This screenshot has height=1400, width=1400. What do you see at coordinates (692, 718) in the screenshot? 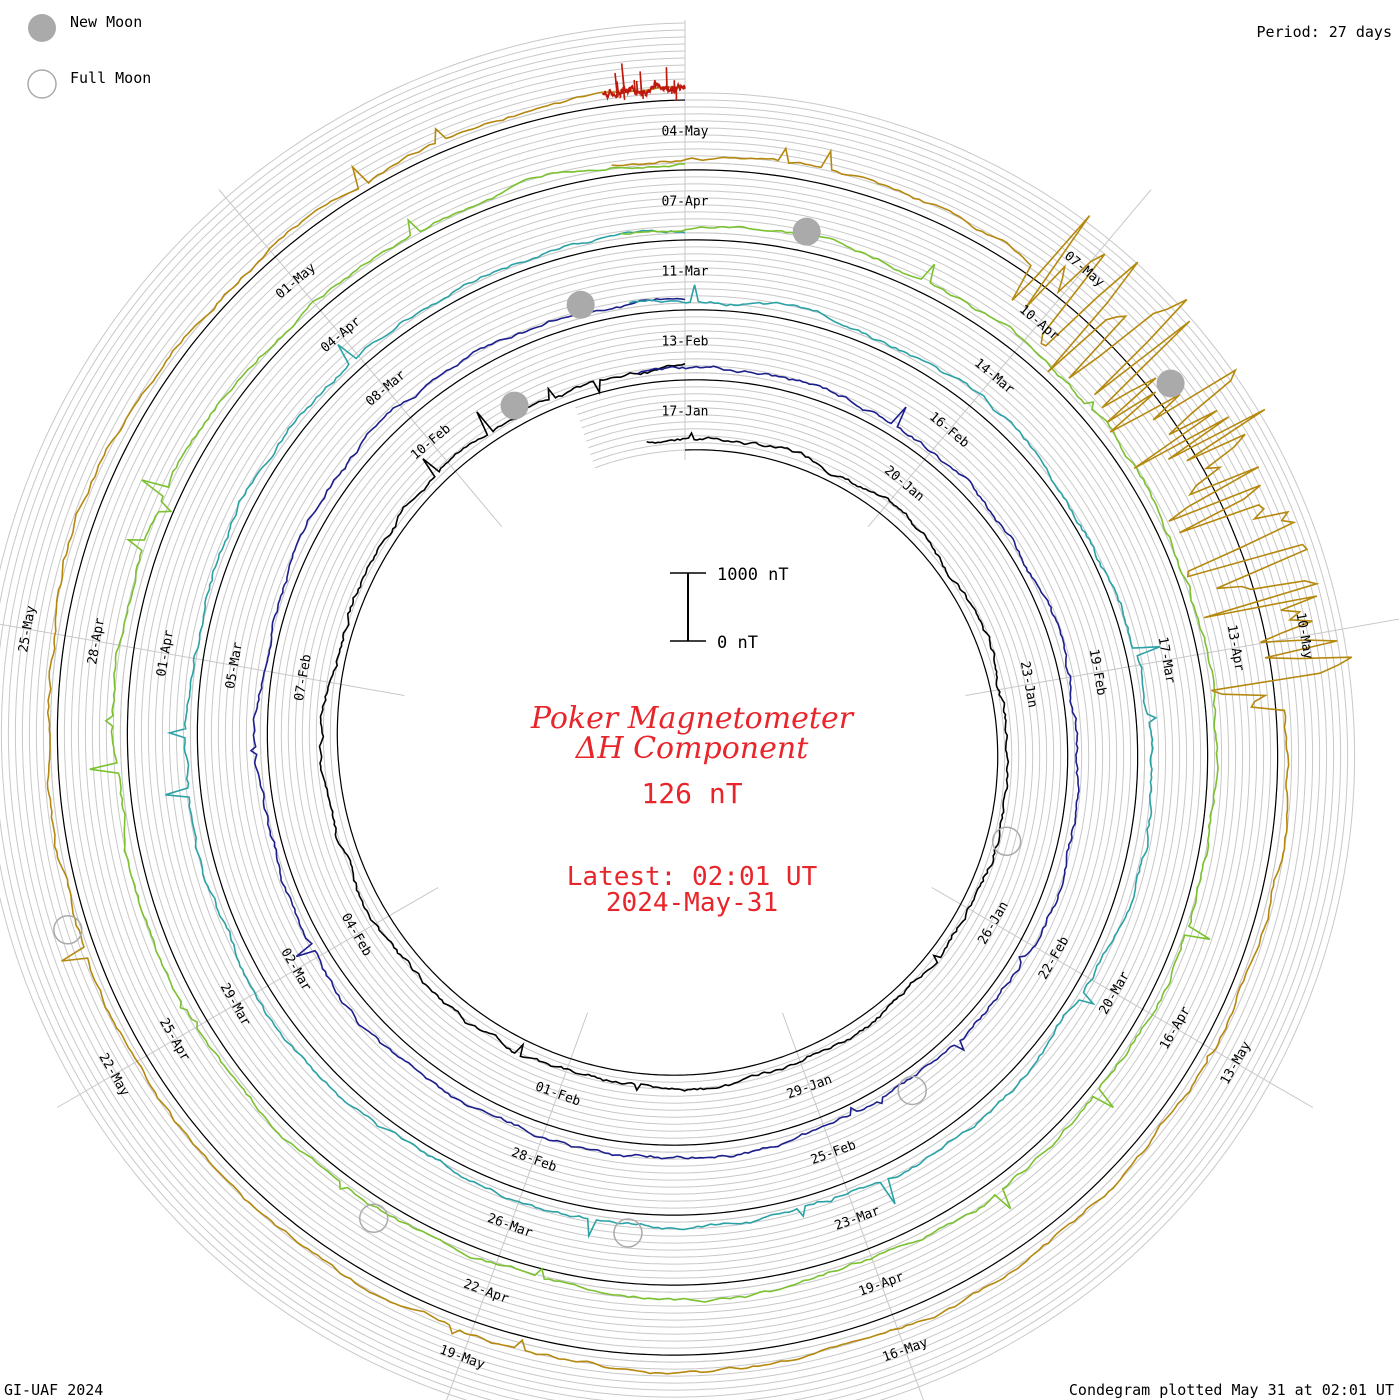
I see `chart-title: Poker Magnetometer` at bounding box center [692, 718].